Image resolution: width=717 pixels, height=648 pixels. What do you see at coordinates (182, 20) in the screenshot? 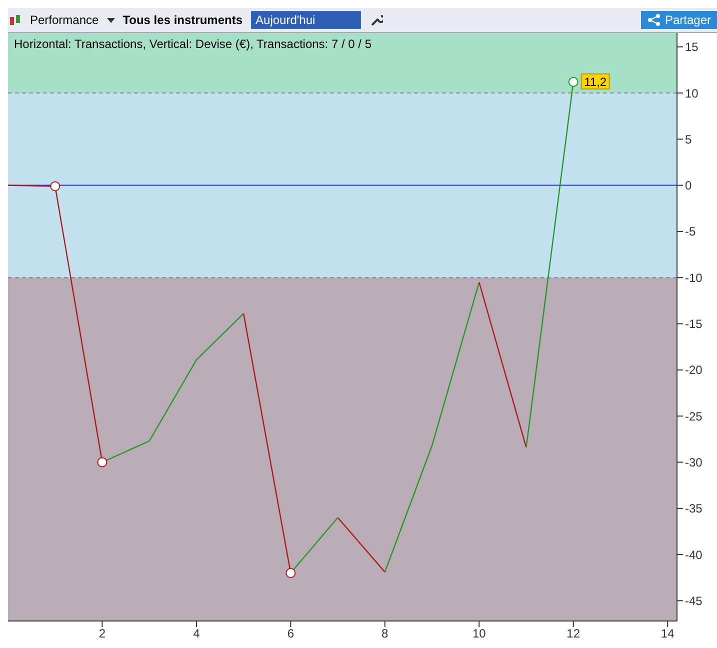
I see `text: Tous les instruments` at bounding box center [182, 20].